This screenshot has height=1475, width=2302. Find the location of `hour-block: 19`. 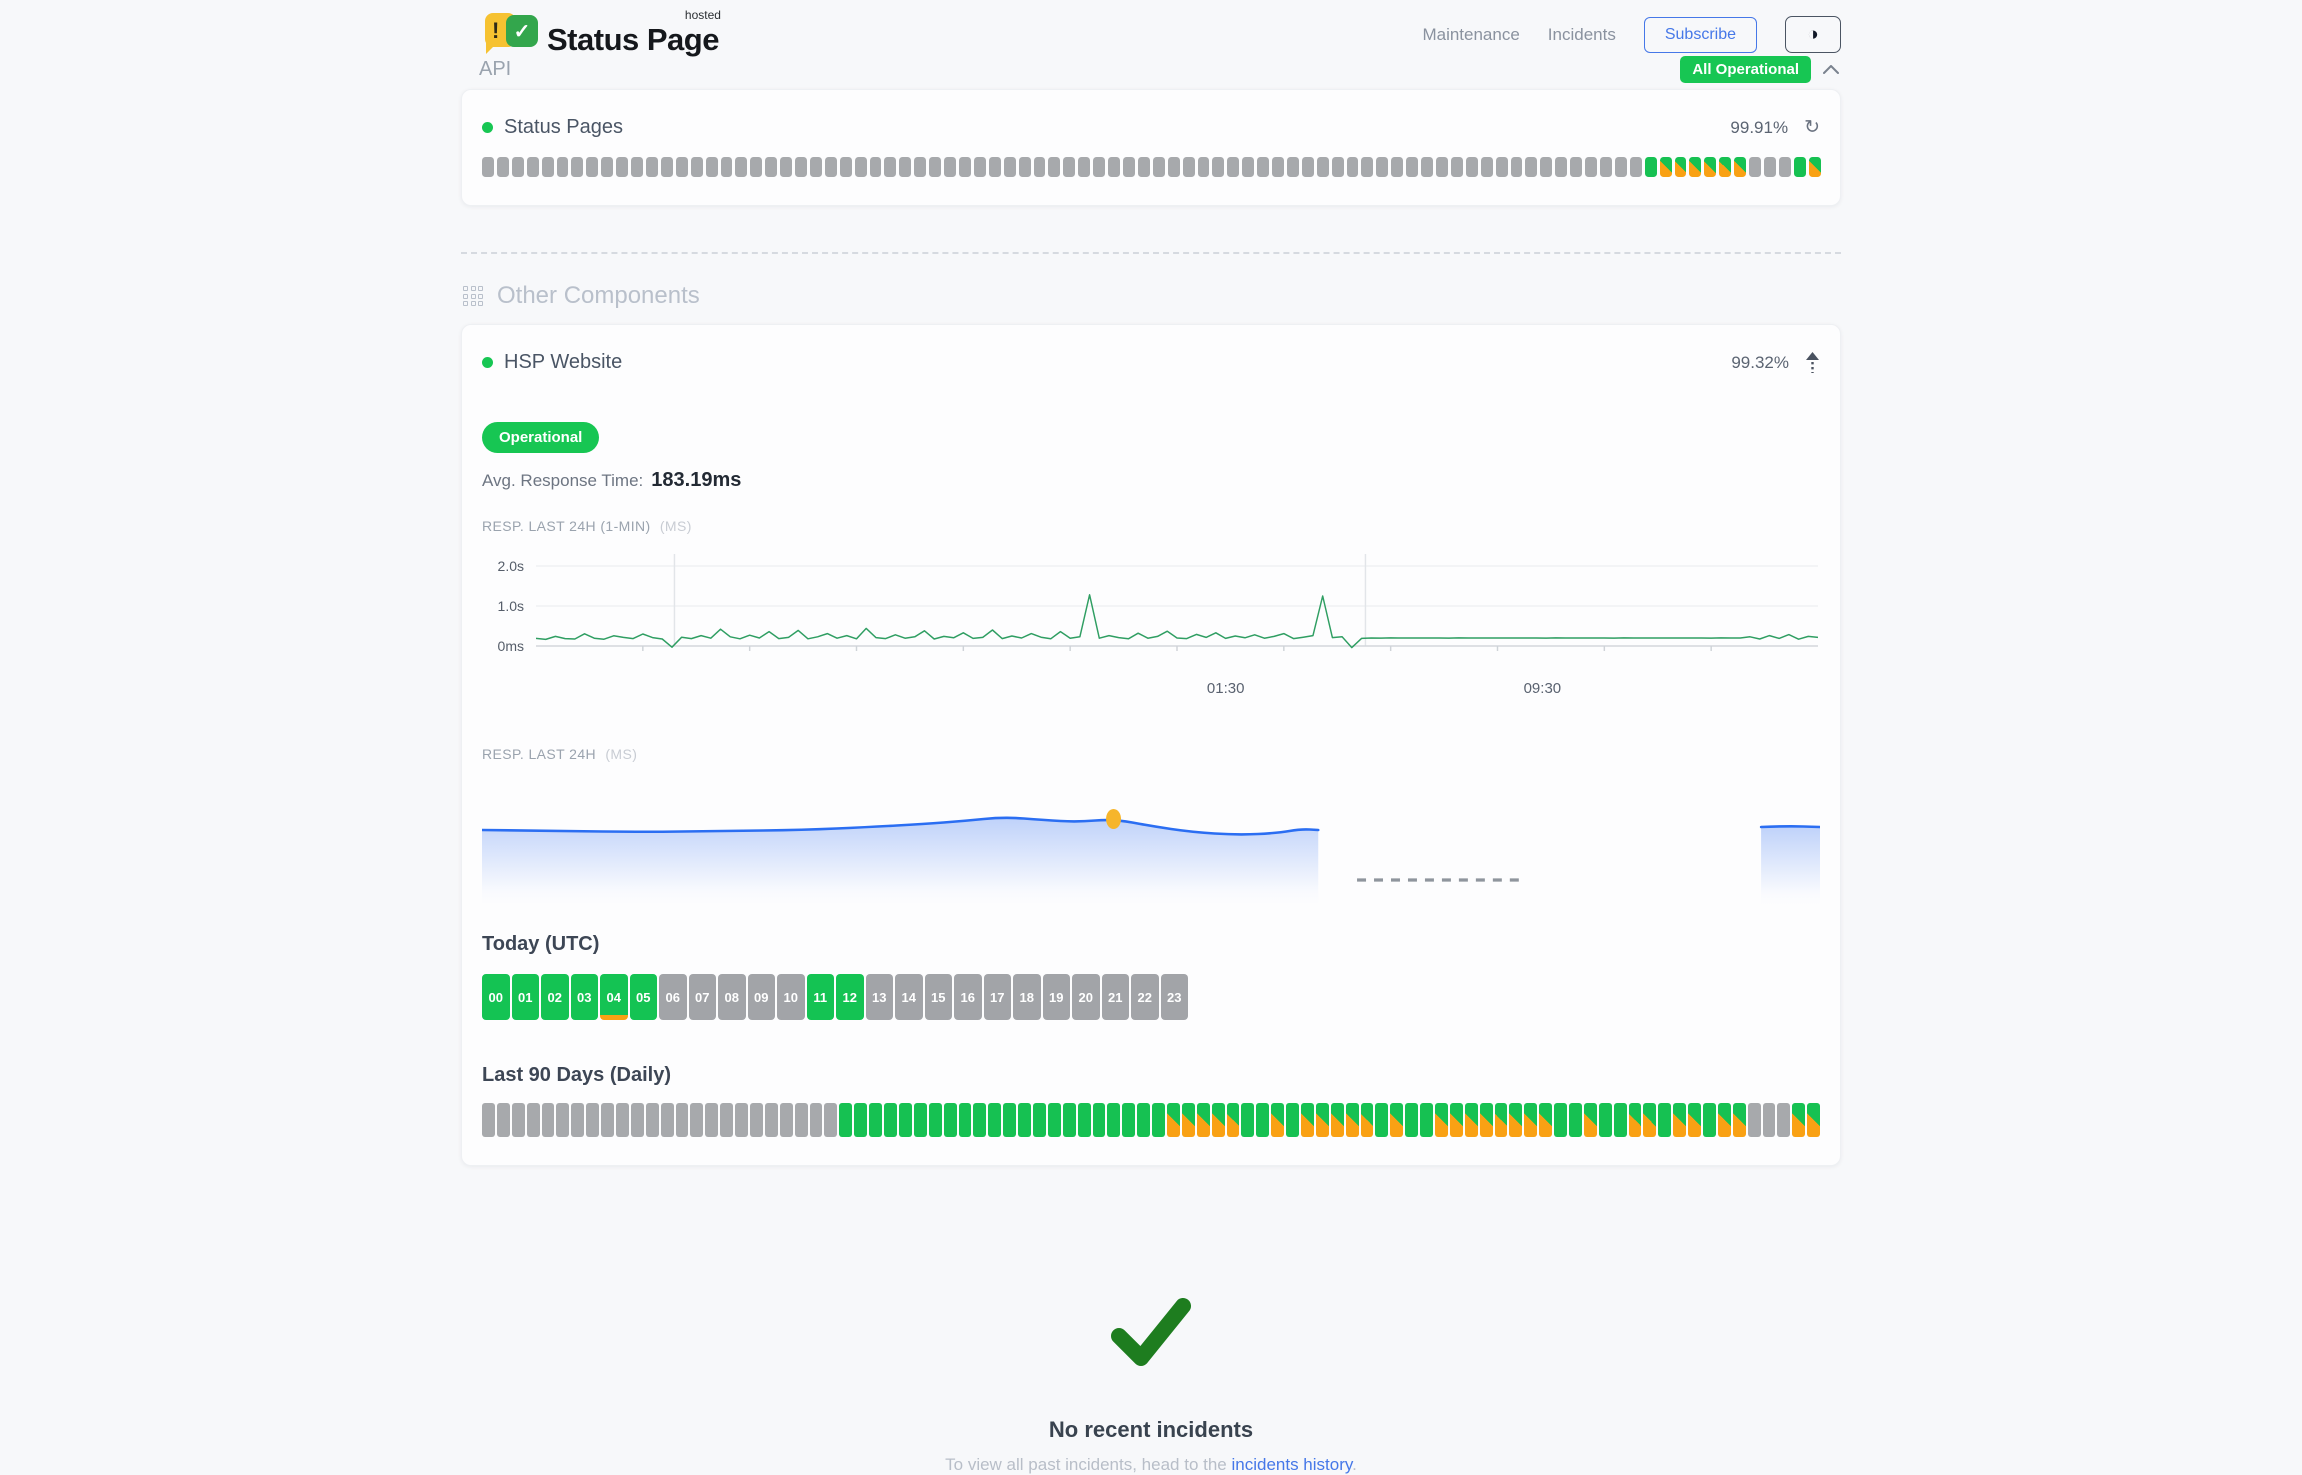

hour-block: 19 is located at coordinates (1056, 997).